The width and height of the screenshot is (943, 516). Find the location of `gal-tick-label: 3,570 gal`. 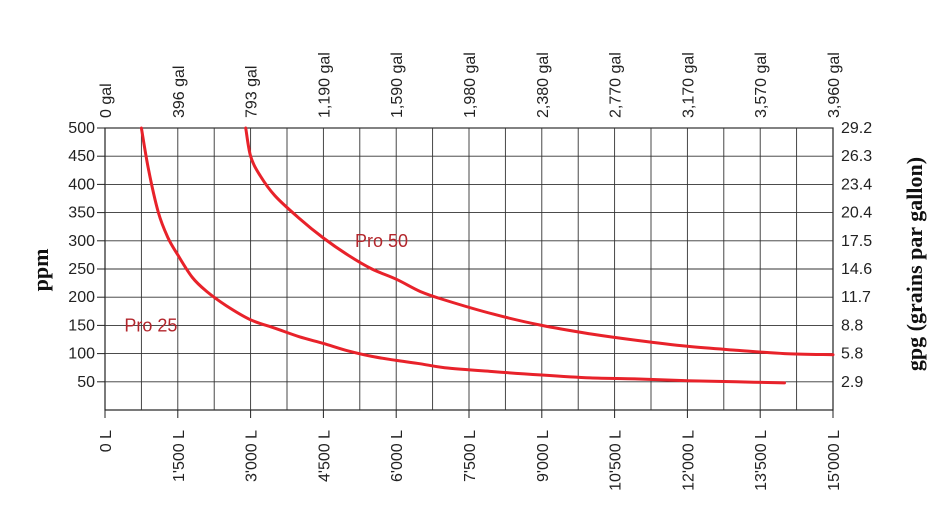

gal-tick-label: 3,570 gal is located at coordinates (761, 85).